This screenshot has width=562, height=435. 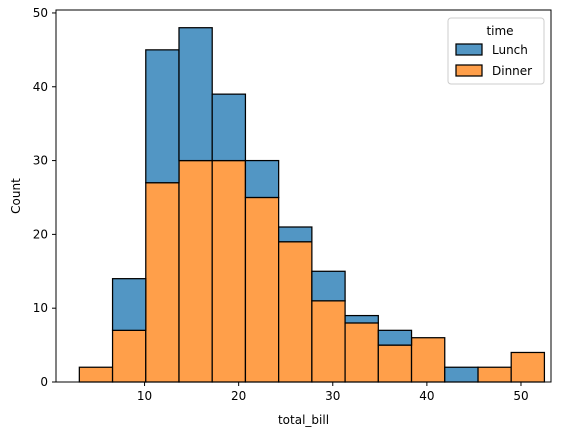 I want to click on y-axis-title: Count, so click(x=16, y=196).